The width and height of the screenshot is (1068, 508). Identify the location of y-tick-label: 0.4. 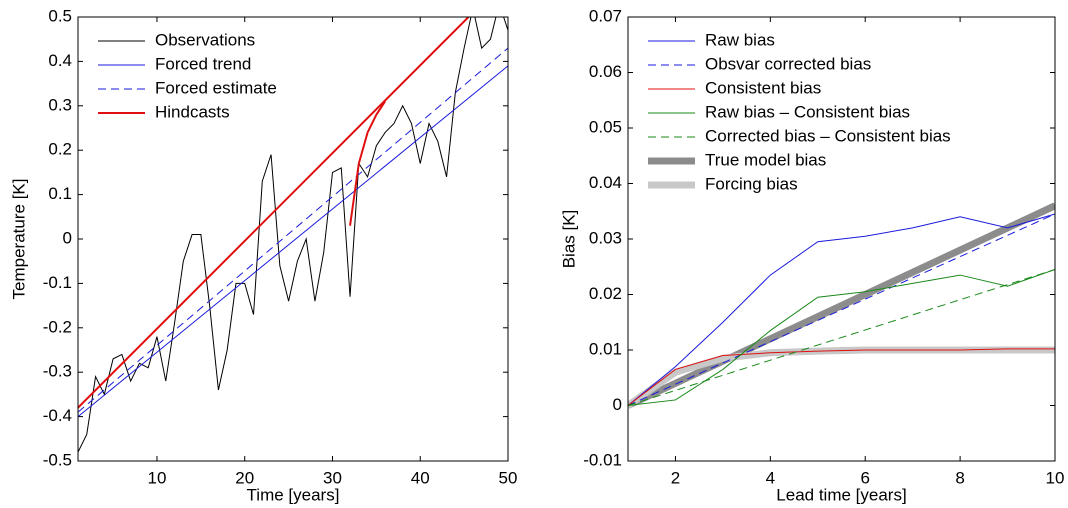
(60, 60).